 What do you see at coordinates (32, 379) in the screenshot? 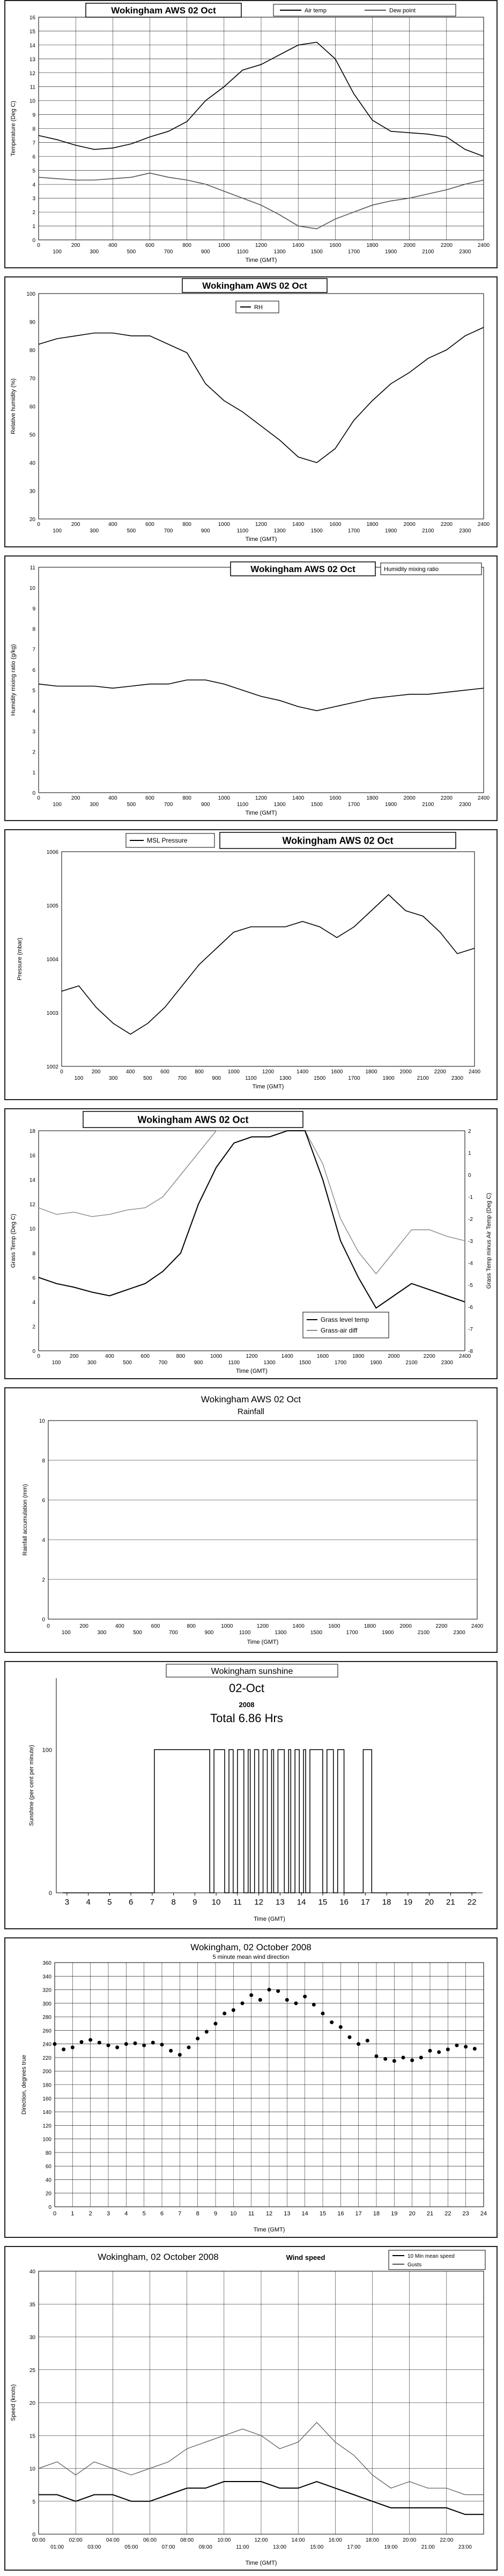
I see `y-tick-label: 70` at bounding box center [32, 379].